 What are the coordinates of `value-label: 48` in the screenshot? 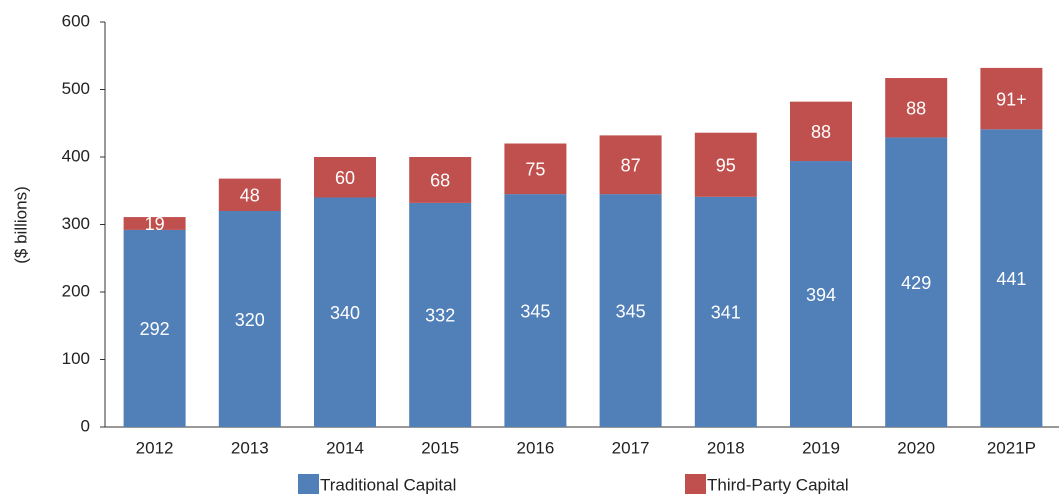 It's located at (250, 196).